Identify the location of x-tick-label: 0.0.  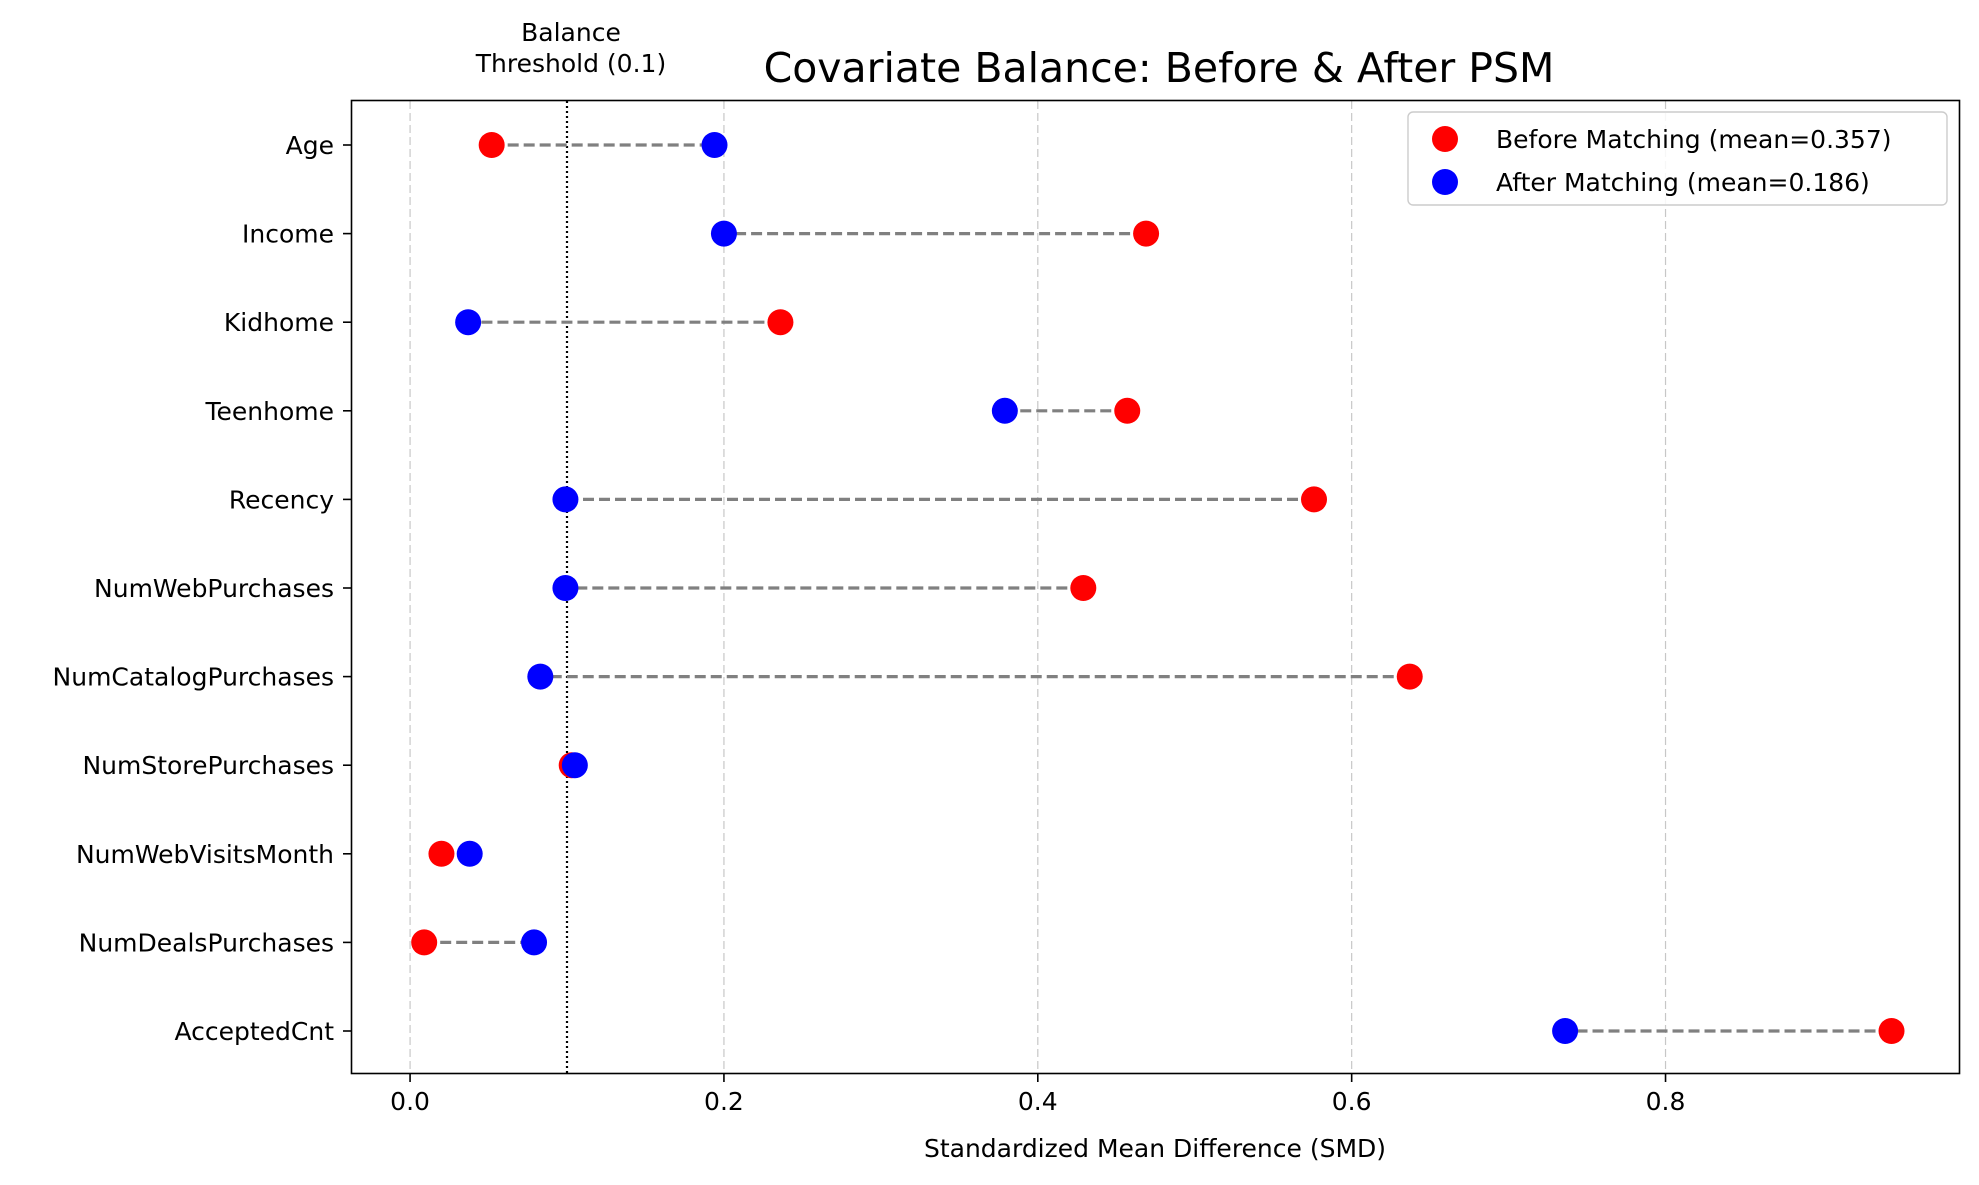
(410, 1101).